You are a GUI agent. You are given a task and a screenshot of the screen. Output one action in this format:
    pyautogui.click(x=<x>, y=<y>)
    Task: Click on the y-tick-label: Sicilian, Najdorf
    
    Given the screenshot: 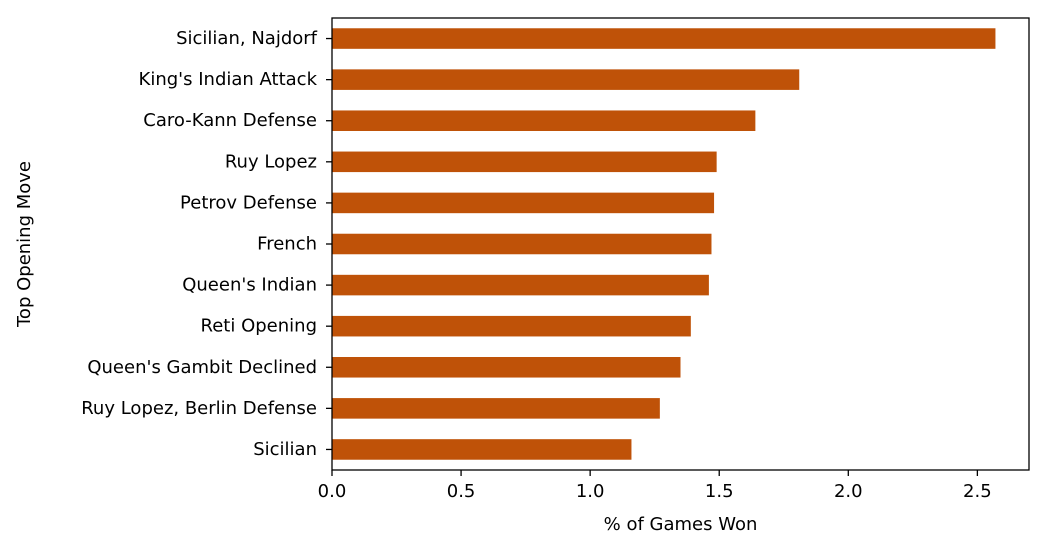 What is the action you would take?
    pyautogui.click(x=247, y=38)
    